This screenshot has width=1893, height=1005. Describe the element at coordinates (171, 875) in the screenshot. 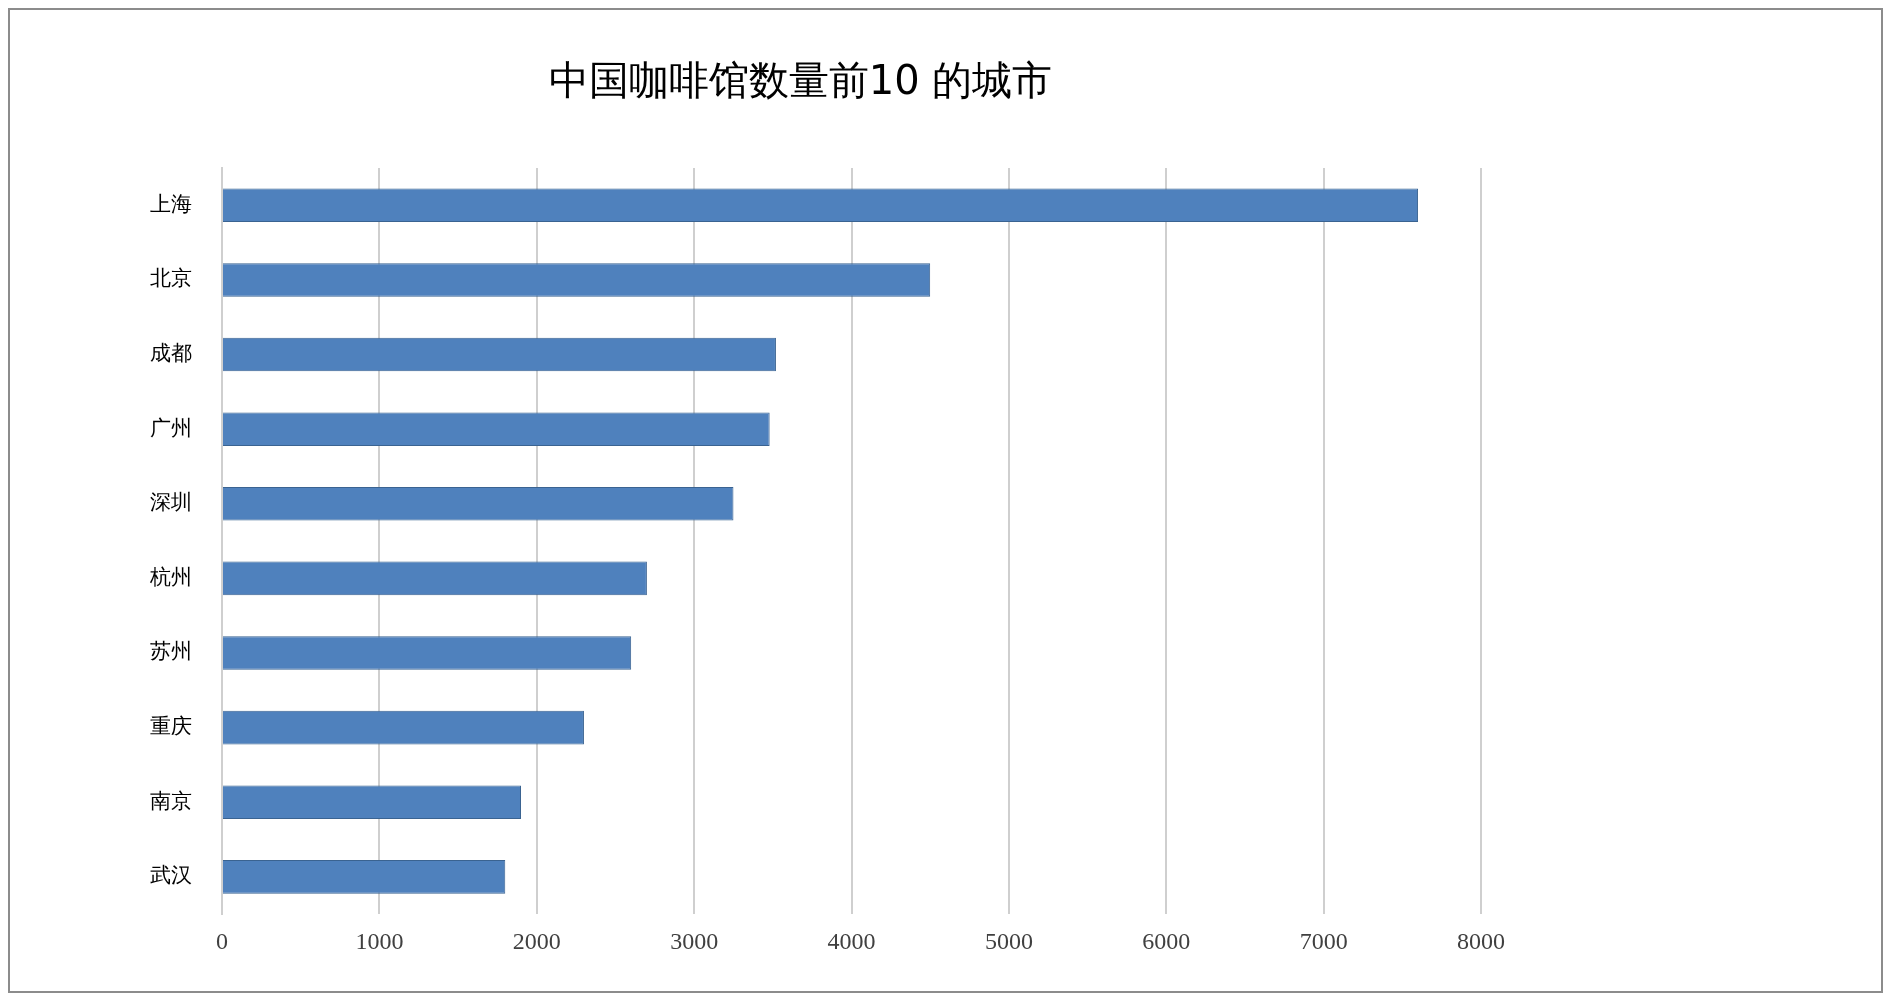

I see `y-tick-label: 武汉` at that location.